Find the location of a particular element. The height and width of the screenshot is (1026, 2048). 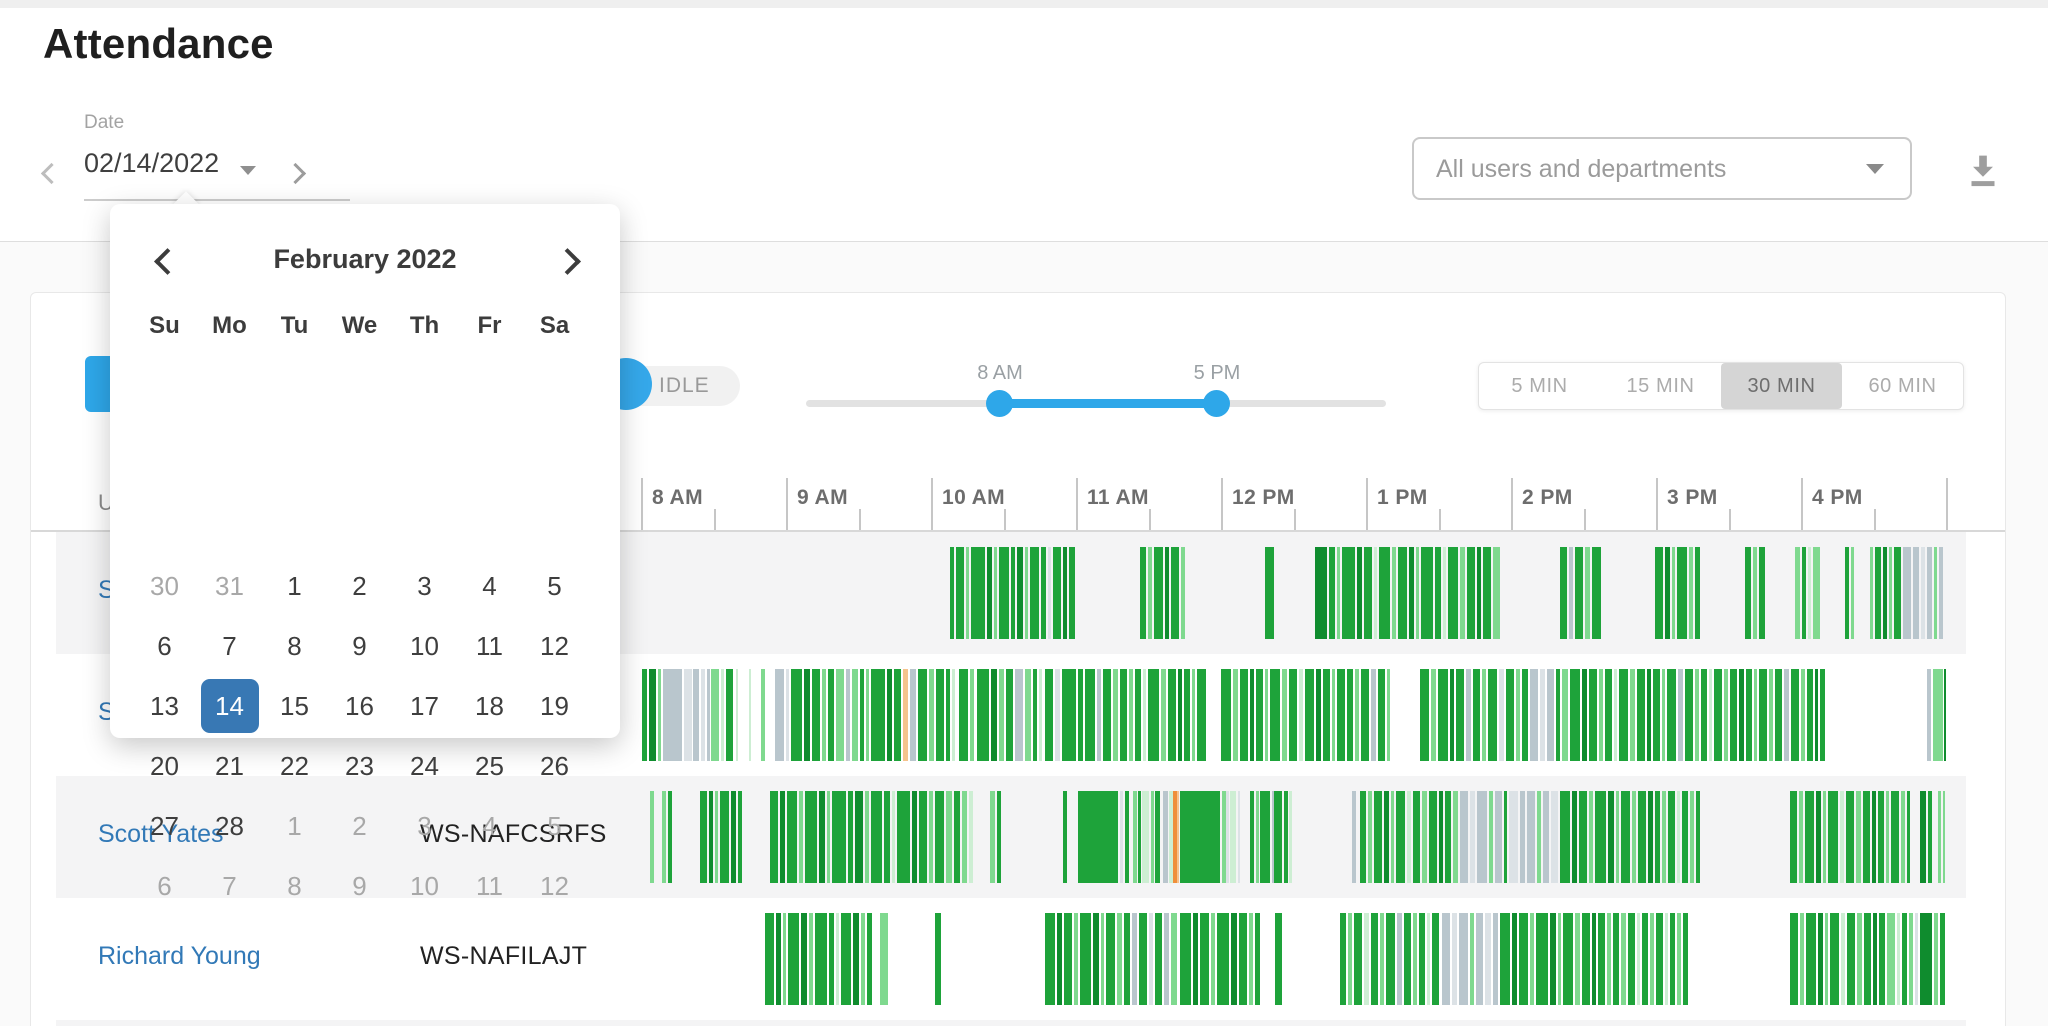

calendar-day-selected: 14 is located at coordinates (229, 706).